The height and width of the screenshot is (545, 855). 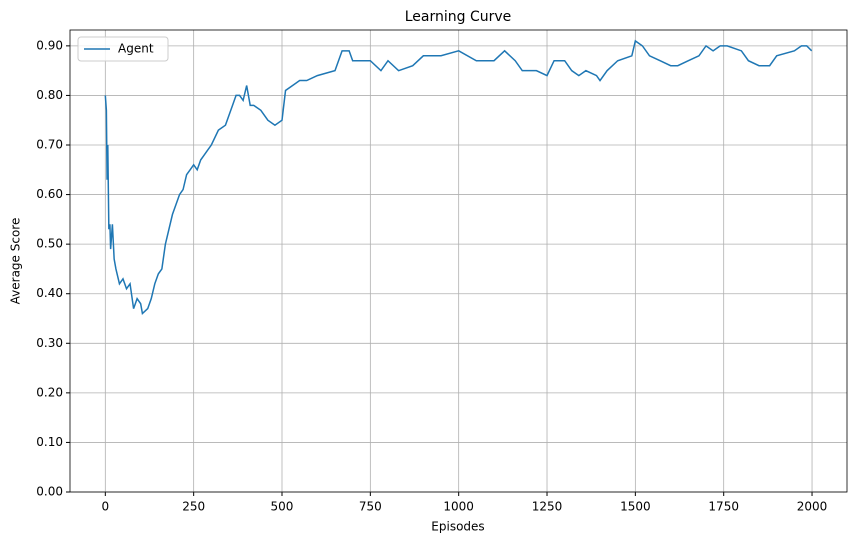 What do you see at coordinates (370, 507) in the screenshot?
I see `x-tick-label: 750` at bounding box center [370, 507].